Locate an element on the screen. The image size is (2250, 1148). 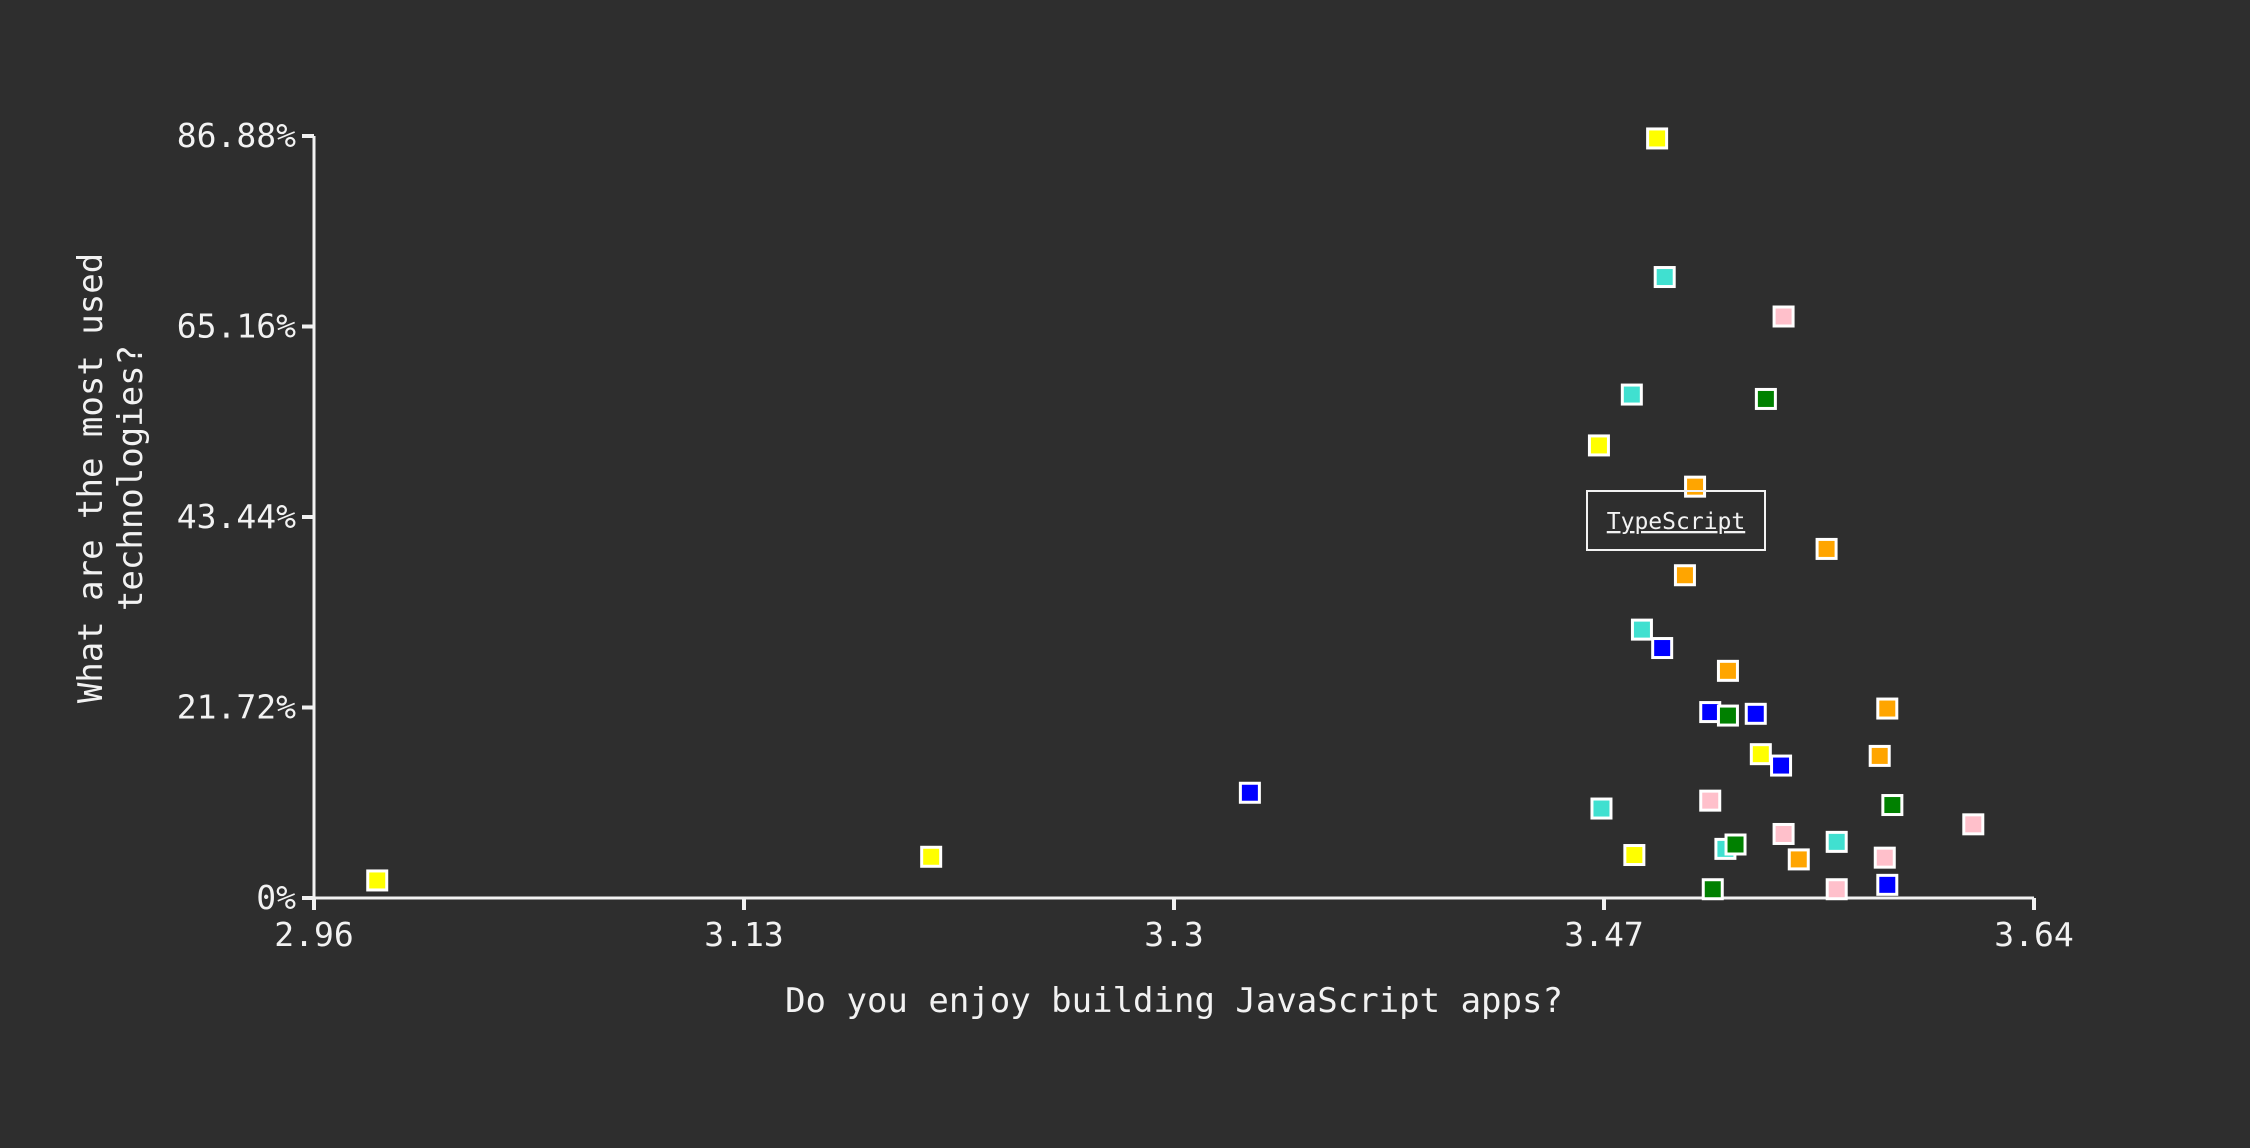
y-tick-label: 0% is located at coordinates (276, 897).